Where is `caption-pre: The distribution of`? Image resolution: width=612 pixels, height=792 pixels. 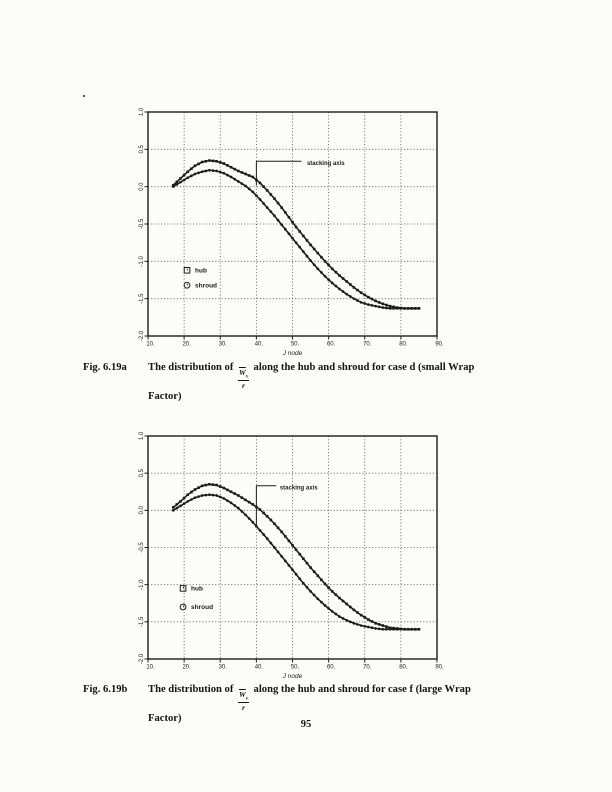
caption-pre: The distribution of is located at coordinates (191, 689).